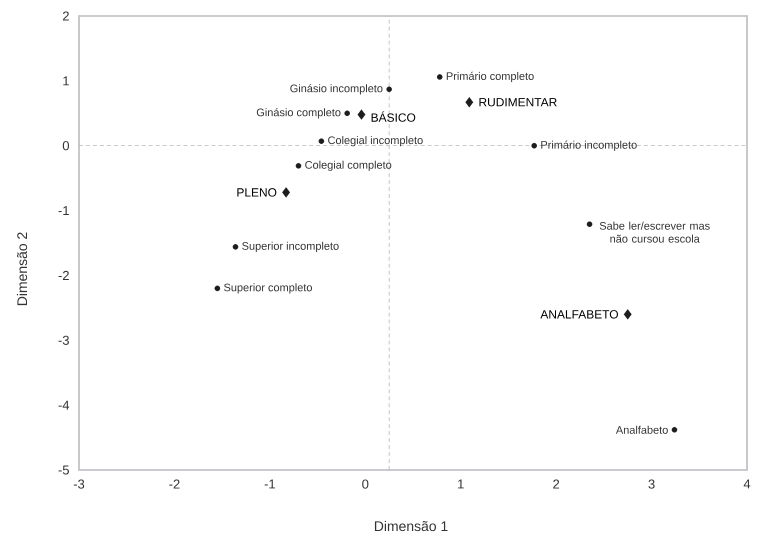 This screenshot has width=757, height=538. What do you see at coordinates (63, 275) in the screenshot?
I see `y-tick-label: -2` at bounding box center [63, 275].